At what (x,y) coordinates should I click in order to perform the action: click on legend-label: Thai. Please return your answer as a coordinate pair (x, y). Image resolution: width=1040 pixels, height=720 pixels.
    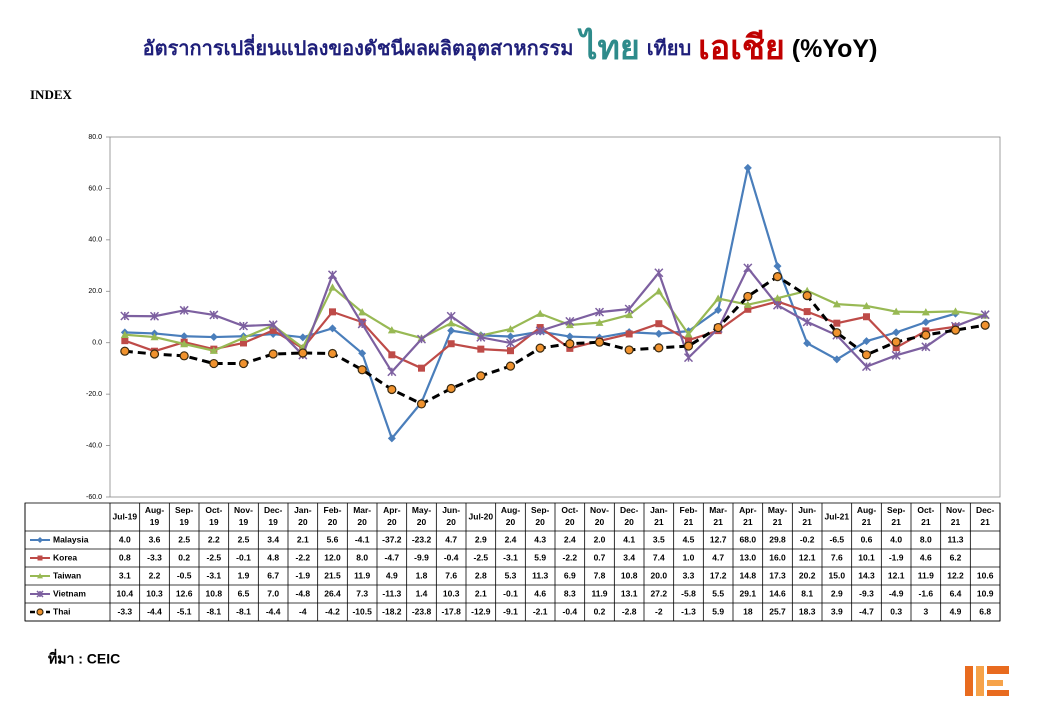
    Looking at the image, I should click on (61, 611).